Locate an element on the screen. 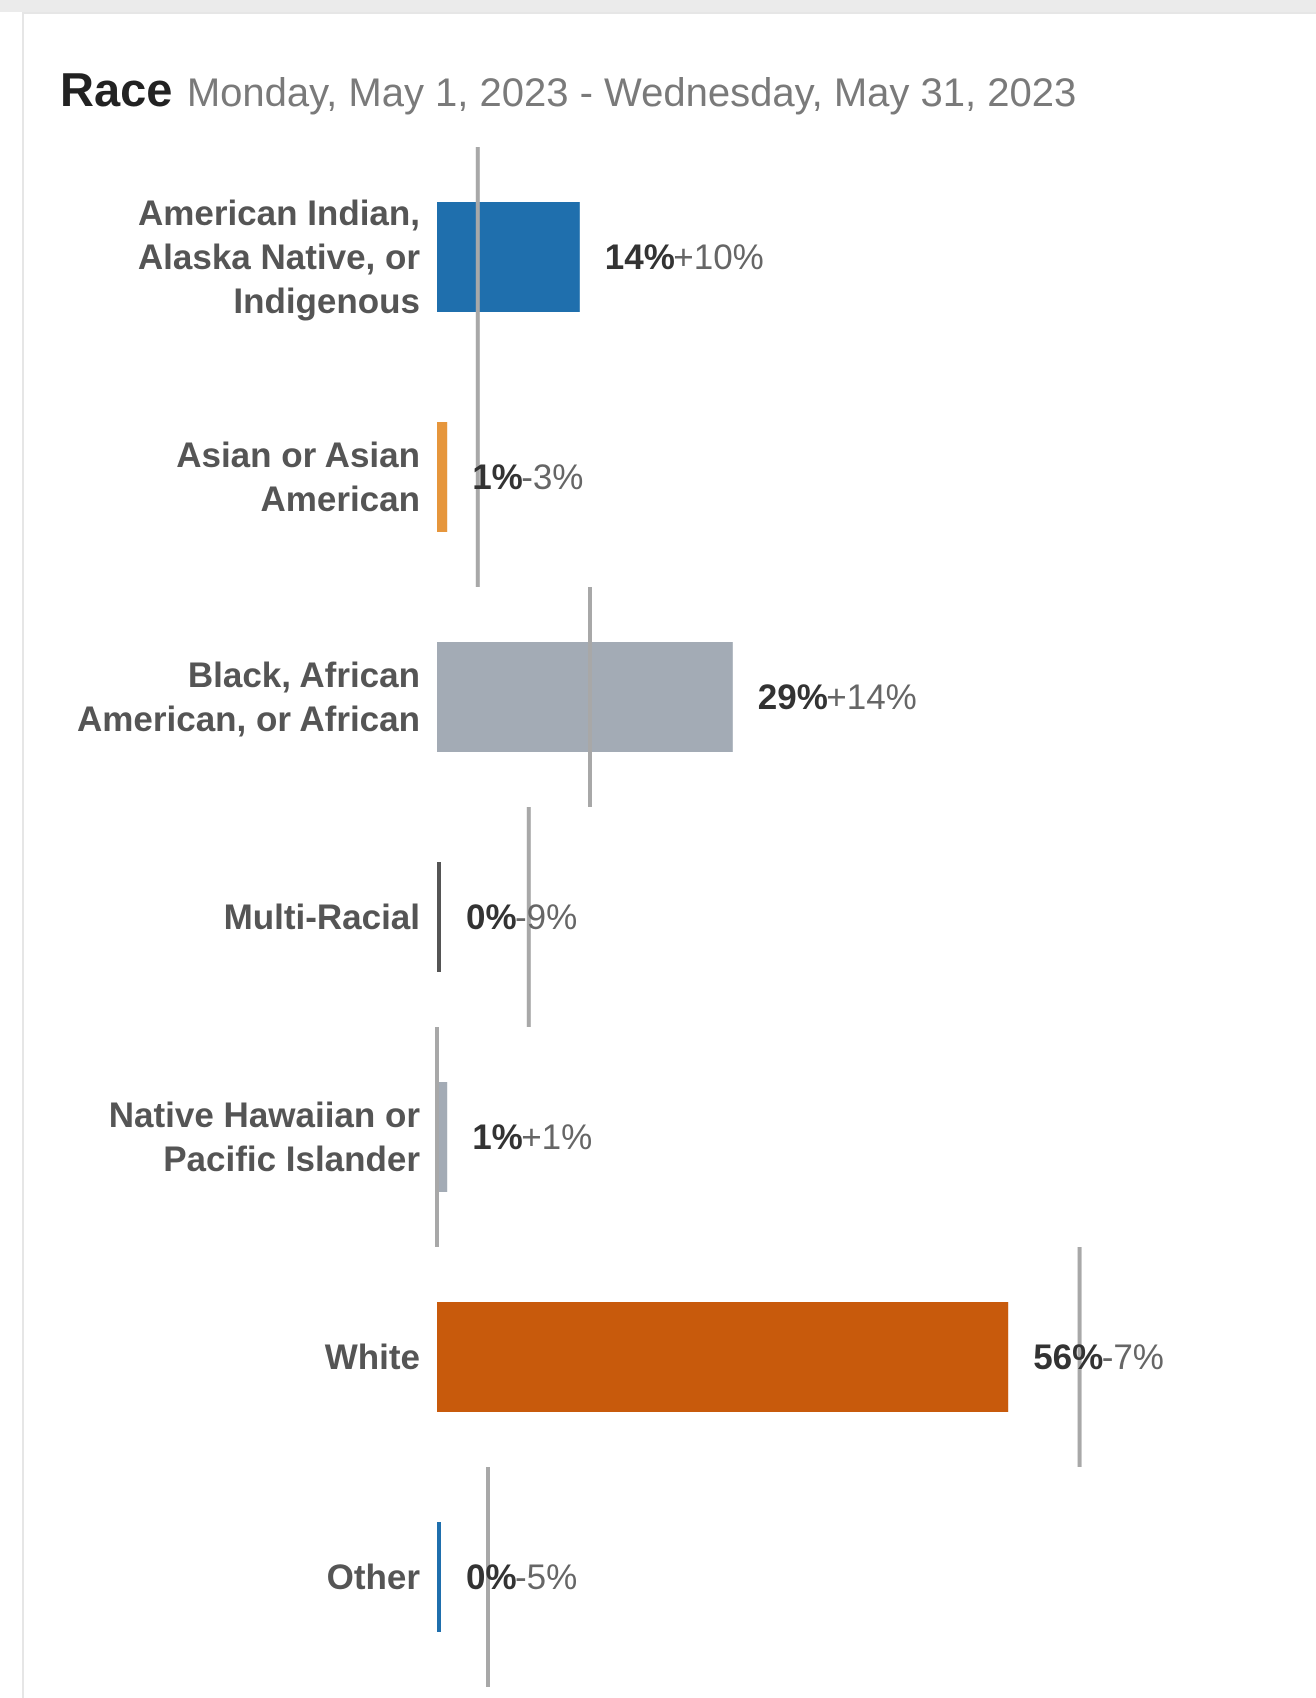  category-label-line: Black, African is located at coordinates (304, 675).